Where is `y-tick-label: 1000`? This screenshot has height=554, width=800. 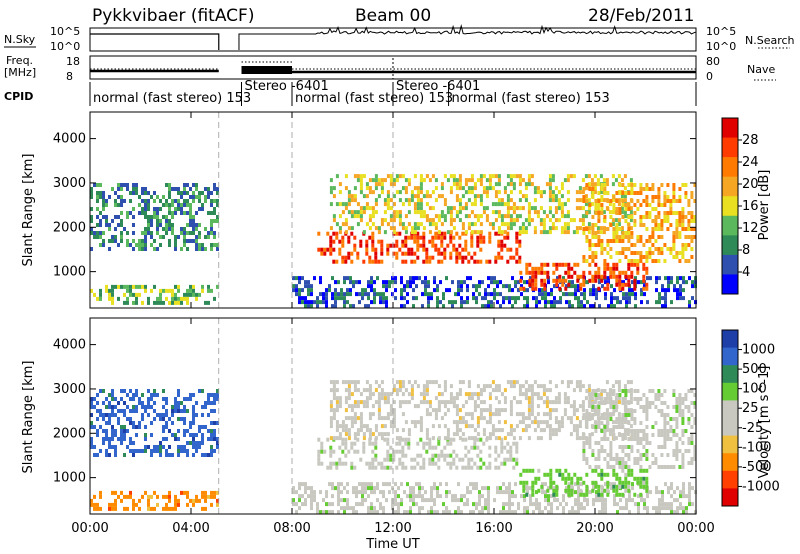
y-tick-label: 1000 is located at coordinates (69, 272).